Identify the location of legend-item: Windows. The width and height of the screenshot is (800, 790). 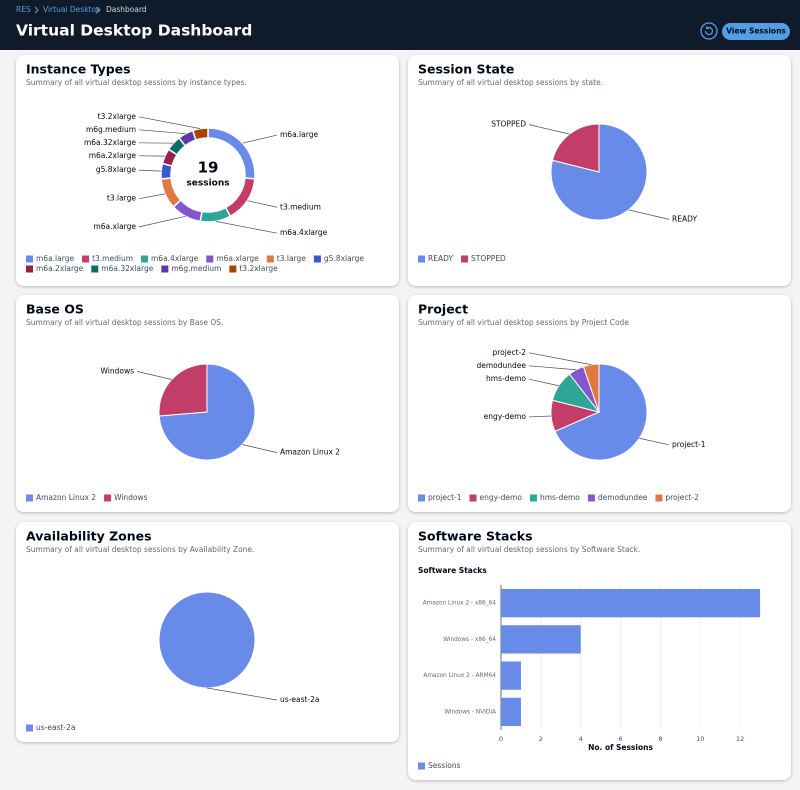
(126, 497).